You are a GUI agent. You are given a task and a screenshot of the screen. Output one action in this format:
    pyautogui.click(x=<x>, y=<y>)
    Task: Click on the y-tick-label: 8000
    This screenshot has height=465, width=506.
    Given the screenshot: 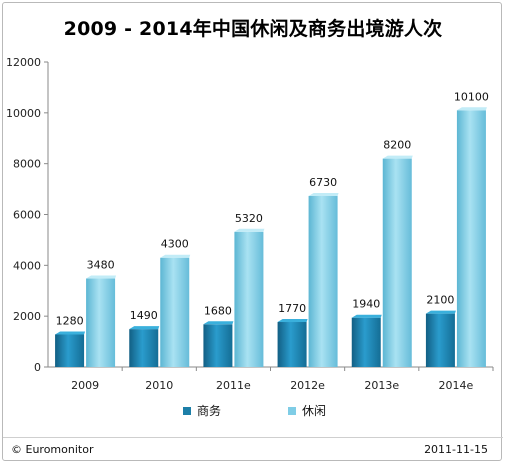 What is the action you would take?
    pyautogui.click(x=27, y=164)
    